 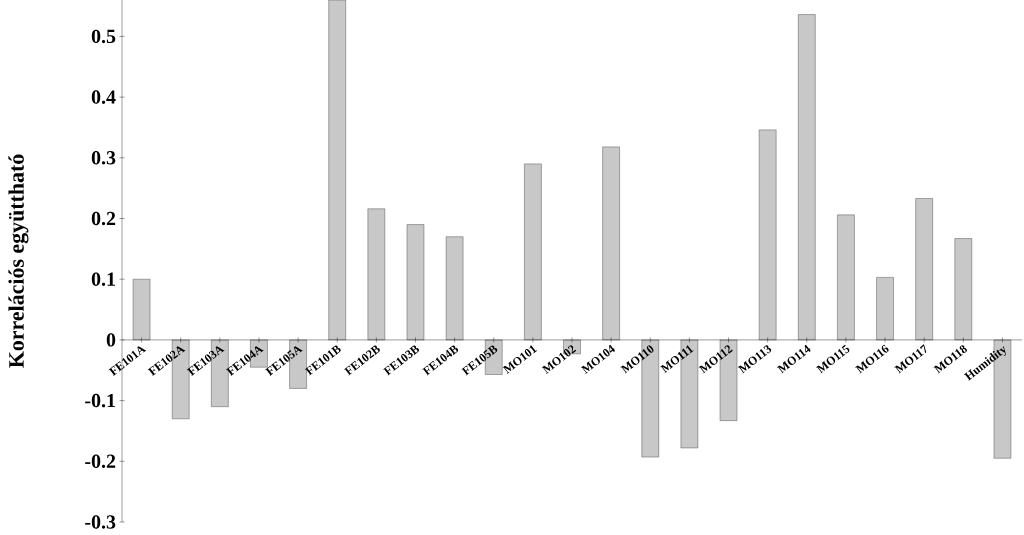 What do you see at coordinates (103, 36) in the screenshot?
I see `y-tick-label: 0.5` at bounding box center [103, 36].